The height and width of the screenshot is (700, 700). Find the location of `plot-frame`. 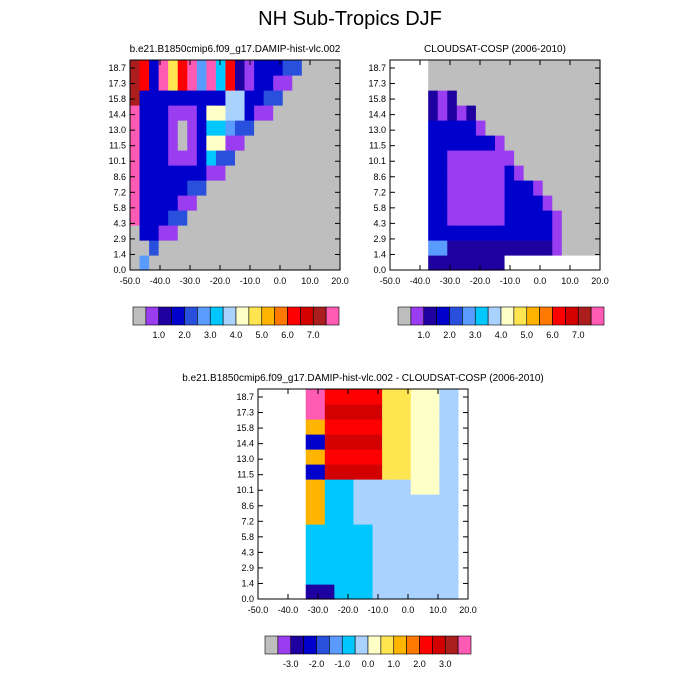

plot-frame is located at coordinates (495, 165).